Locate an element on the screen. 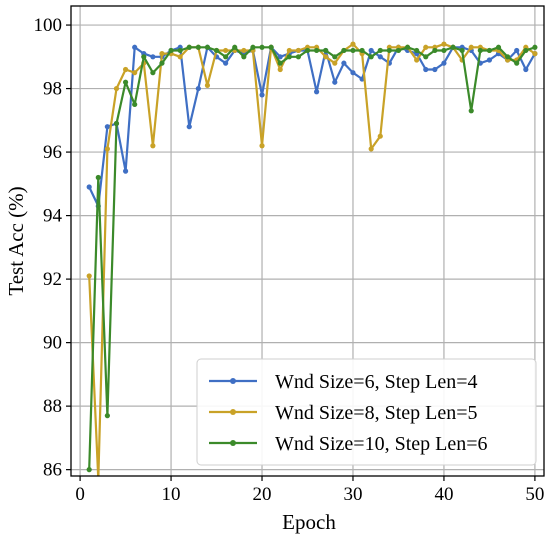 This screenshot has height=541, width=550. legend-swatch-marker is located at coordinates (233, 443).